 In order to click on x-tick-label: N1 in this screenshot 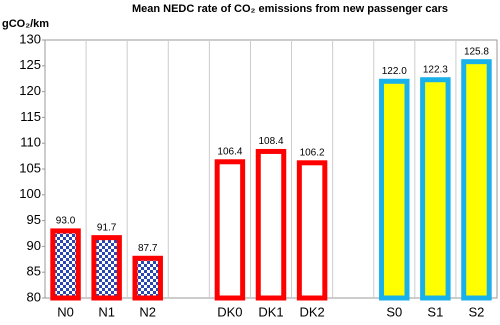, I will do `click(106, 311)`.